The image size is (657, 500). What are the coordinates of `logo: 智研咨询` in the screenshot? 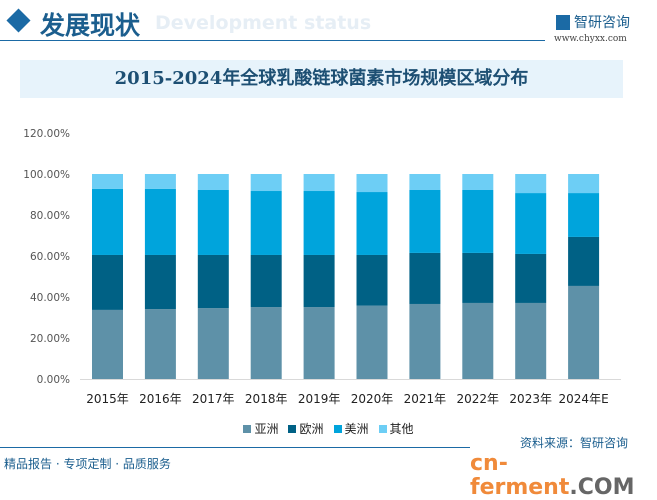 It's located at (593, 22).